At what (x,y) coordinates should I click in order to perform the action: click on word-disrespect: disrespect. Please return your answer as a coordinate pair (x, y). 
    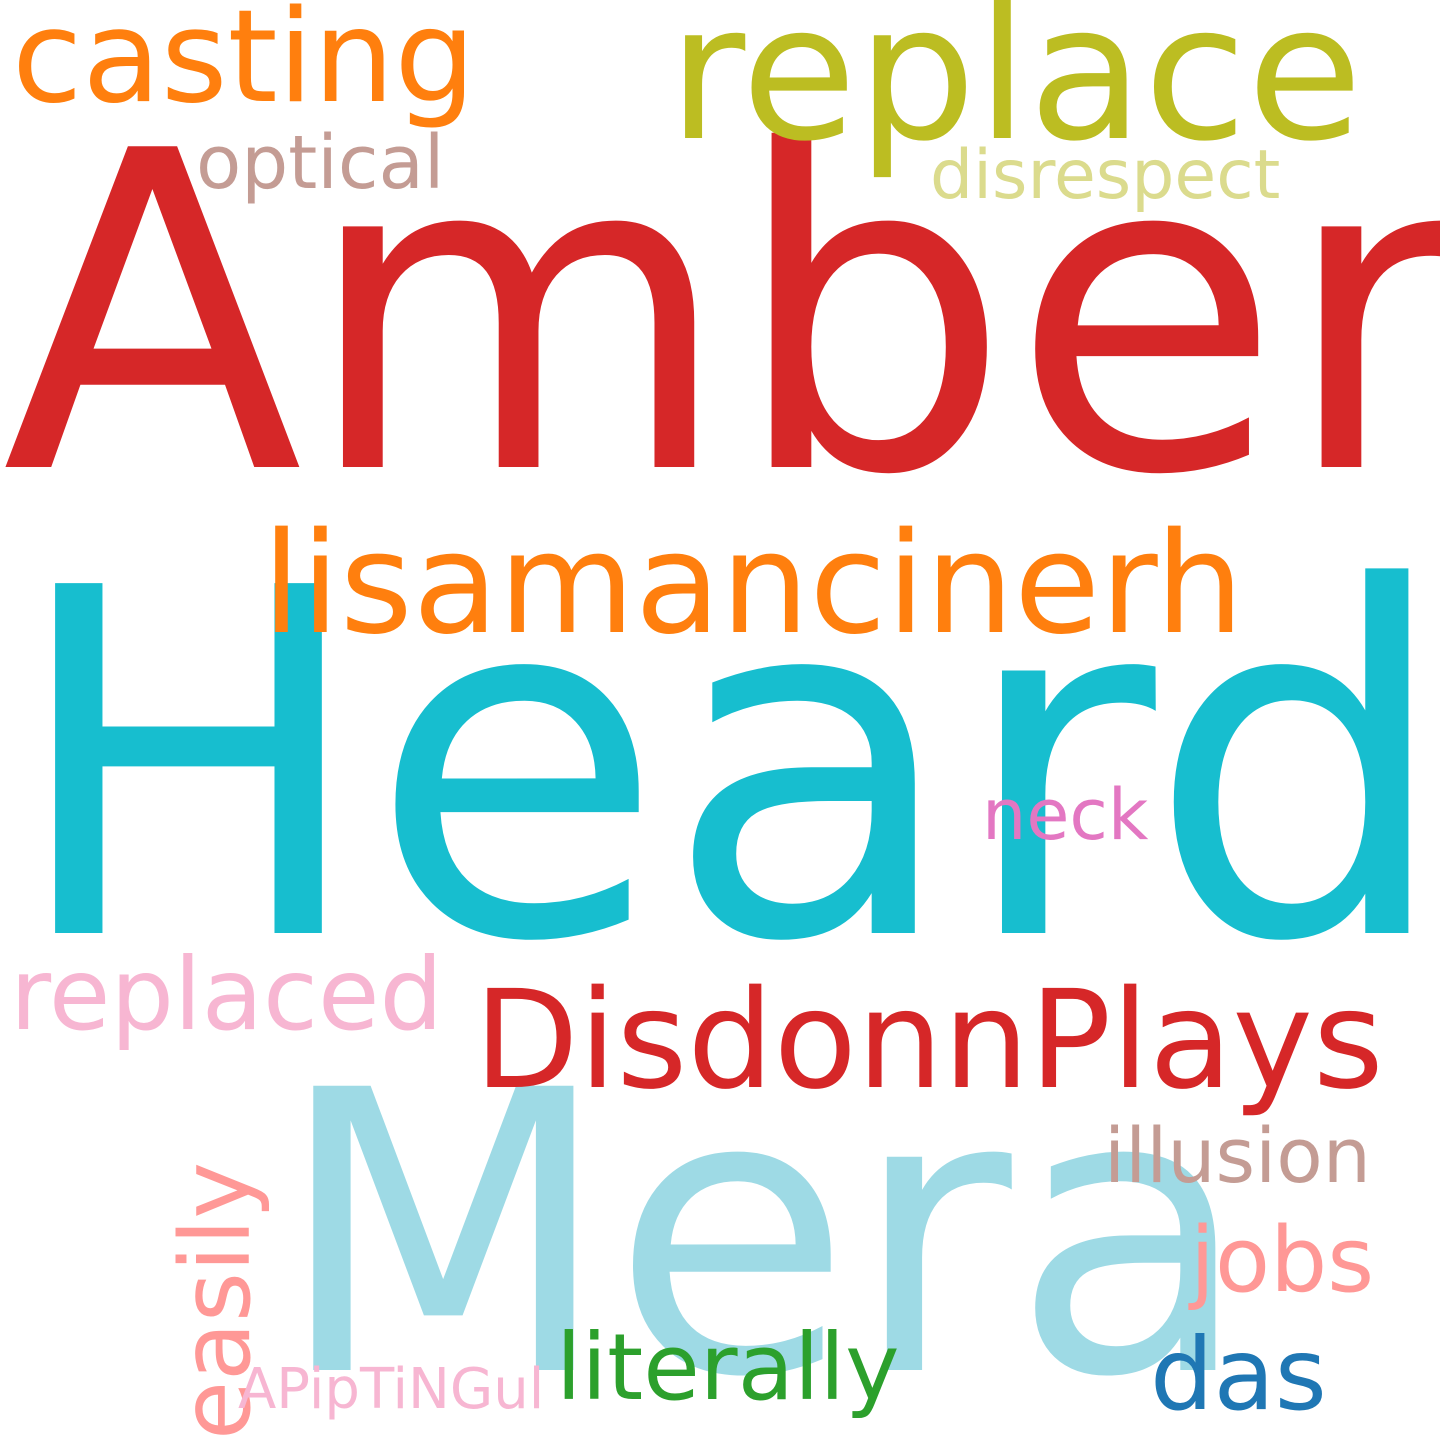
    Looking at the image, I should click on (1105, 175).